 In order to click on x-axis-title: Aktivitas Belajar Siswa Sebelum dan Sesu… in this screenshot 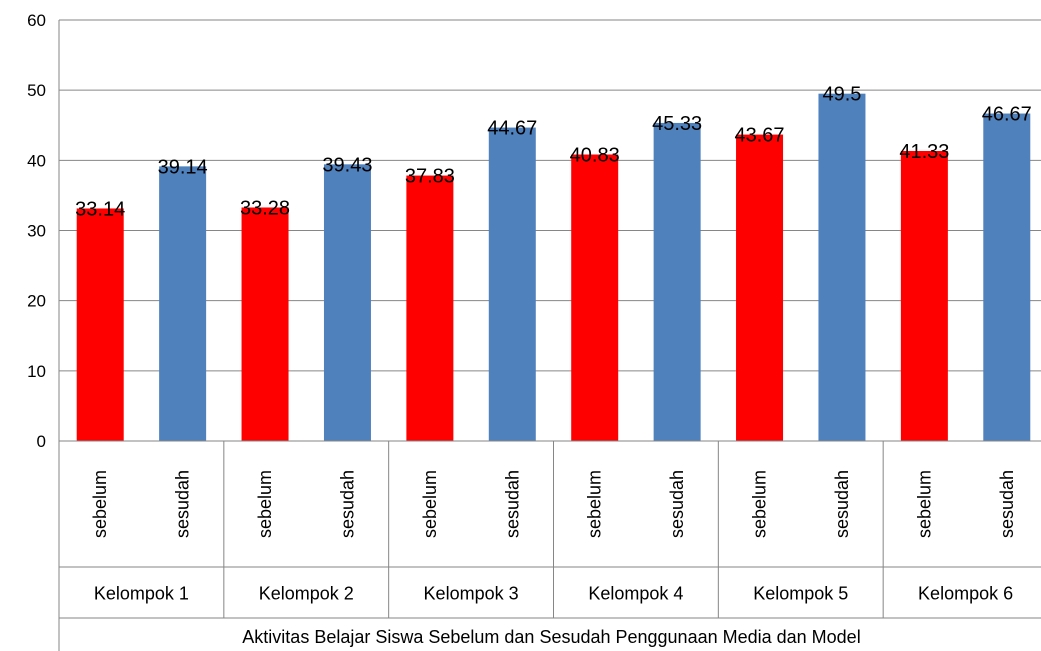, I will do `click(551, 637)`.